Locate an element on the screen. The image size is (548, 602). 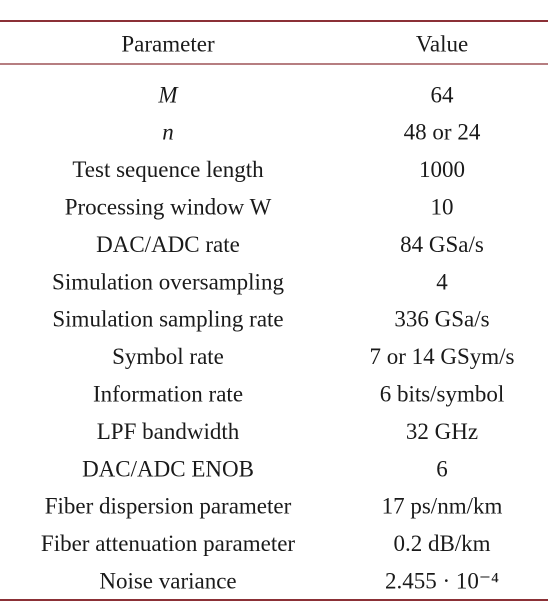
parameter-cell: Symbol rate is located at coordinates (168, 356).